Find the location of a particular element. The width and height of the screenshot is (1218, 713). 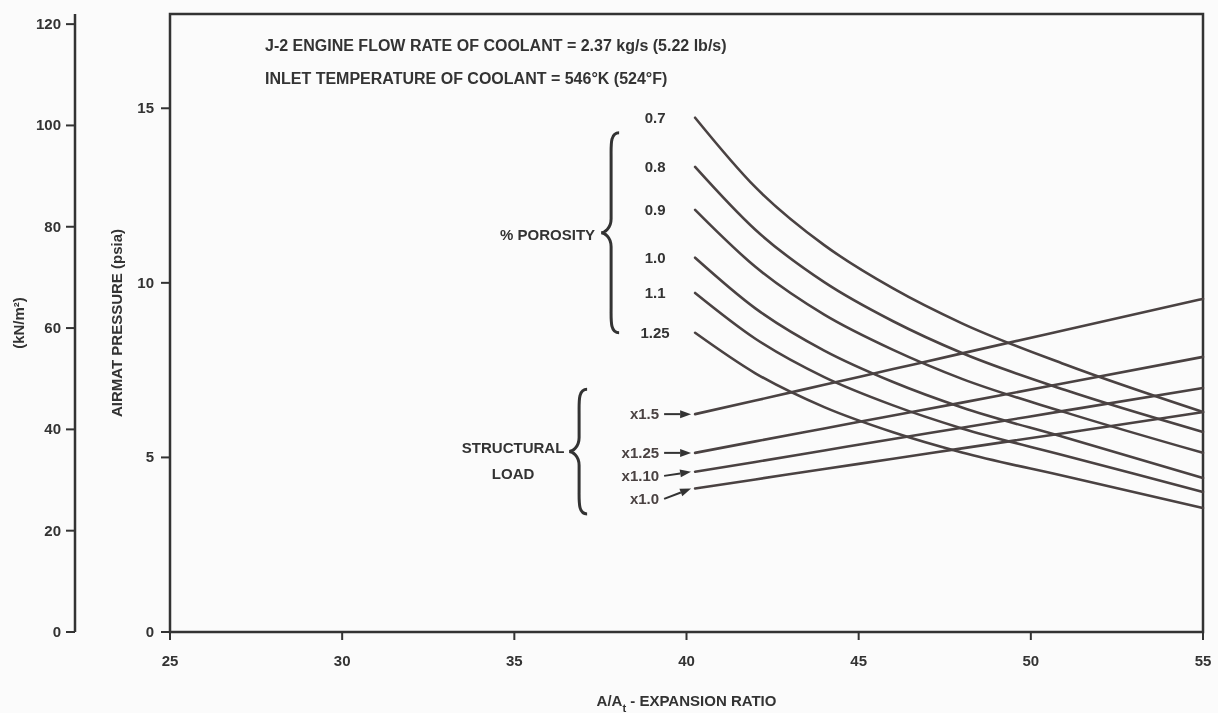

y-axis-title: AIRMAT PRESSURE (psia) is located at coordinates (116, 323).